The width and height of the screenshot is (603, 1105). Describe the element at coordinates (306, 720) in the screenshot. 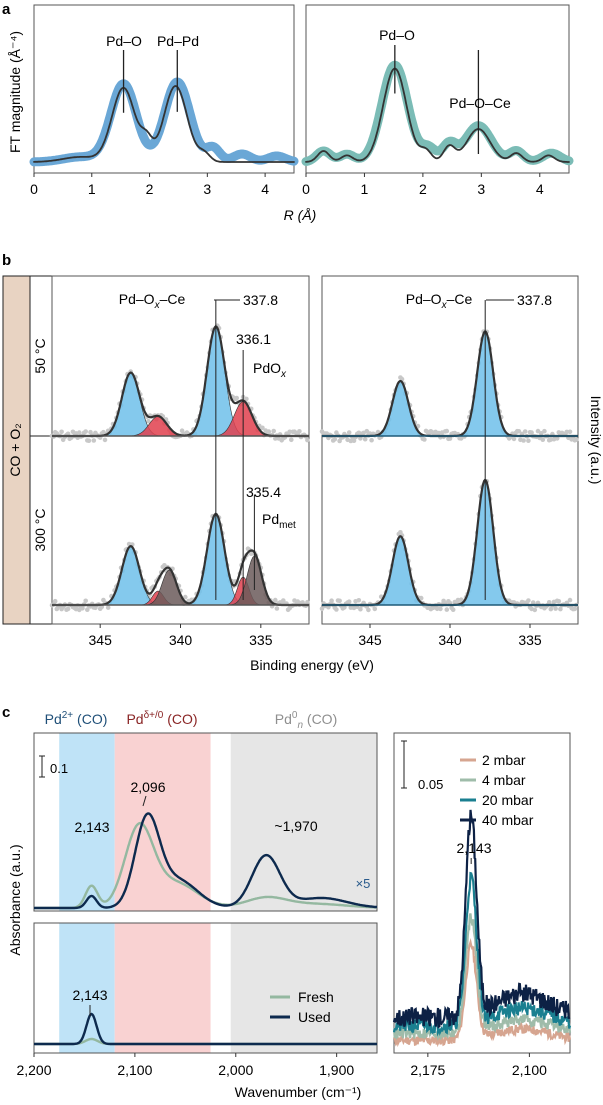

I see `c-band-pd0: Pd0n (CO)` at that location.